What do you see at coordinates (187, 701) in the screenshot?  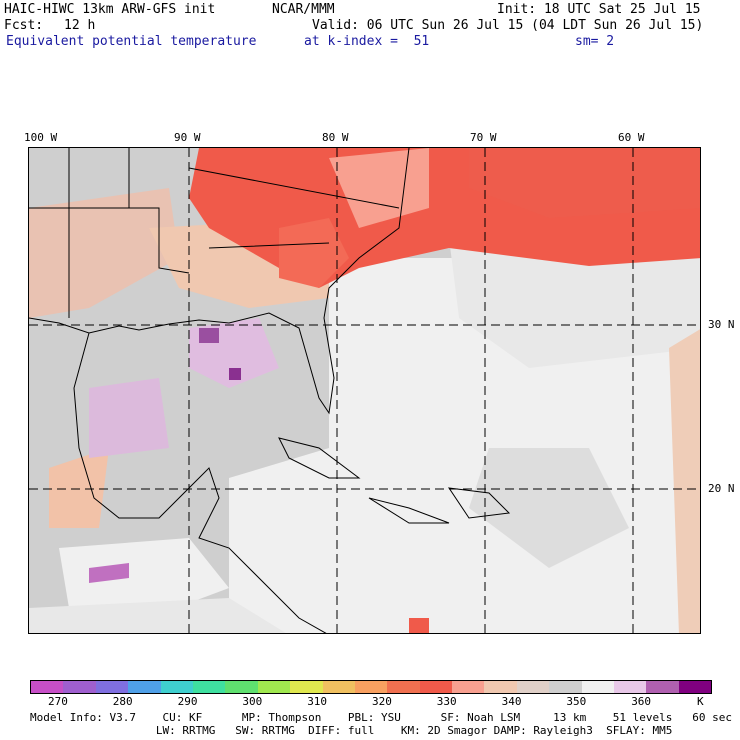 I see `colorbar-tick-label: 290` at bounding box center [187, 701].